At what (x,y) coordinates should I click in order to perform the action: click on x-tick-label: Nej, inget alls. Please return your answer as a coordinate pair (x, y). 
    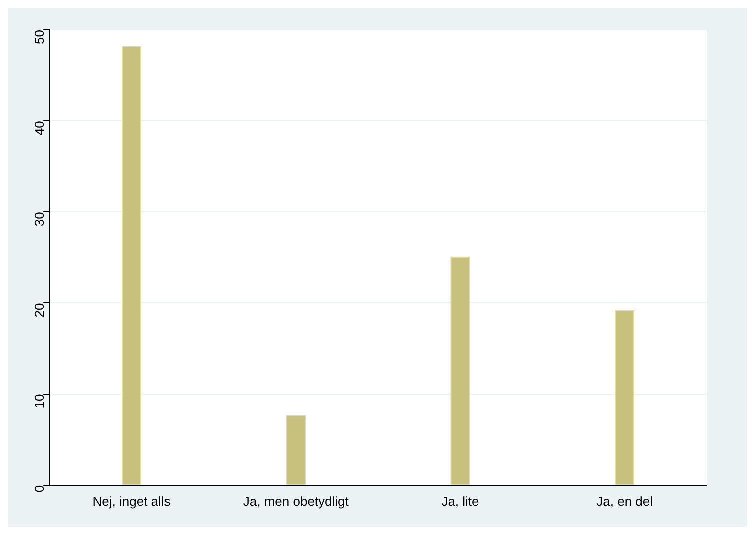
    Looking at the image, I should click on (132, 501).